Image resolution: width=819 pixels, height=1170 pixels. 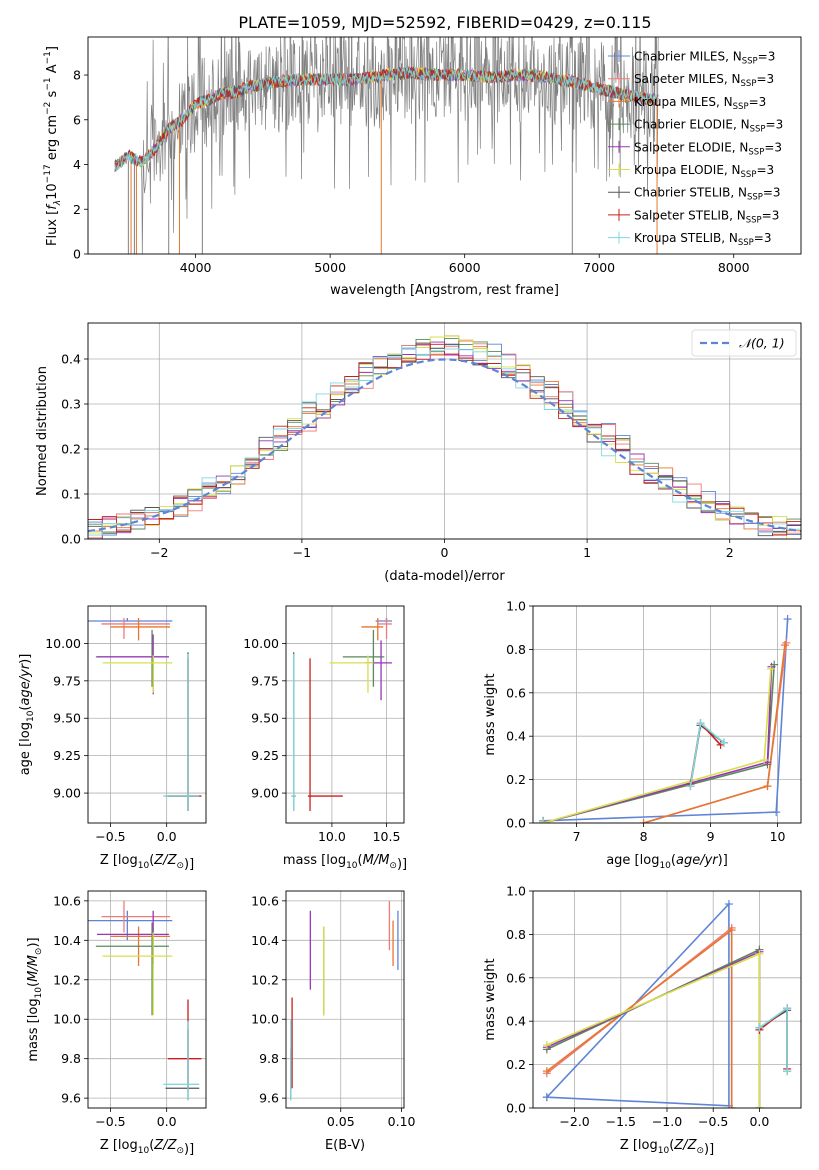 I want to click on grid-lines, so click(x=345, y=714).